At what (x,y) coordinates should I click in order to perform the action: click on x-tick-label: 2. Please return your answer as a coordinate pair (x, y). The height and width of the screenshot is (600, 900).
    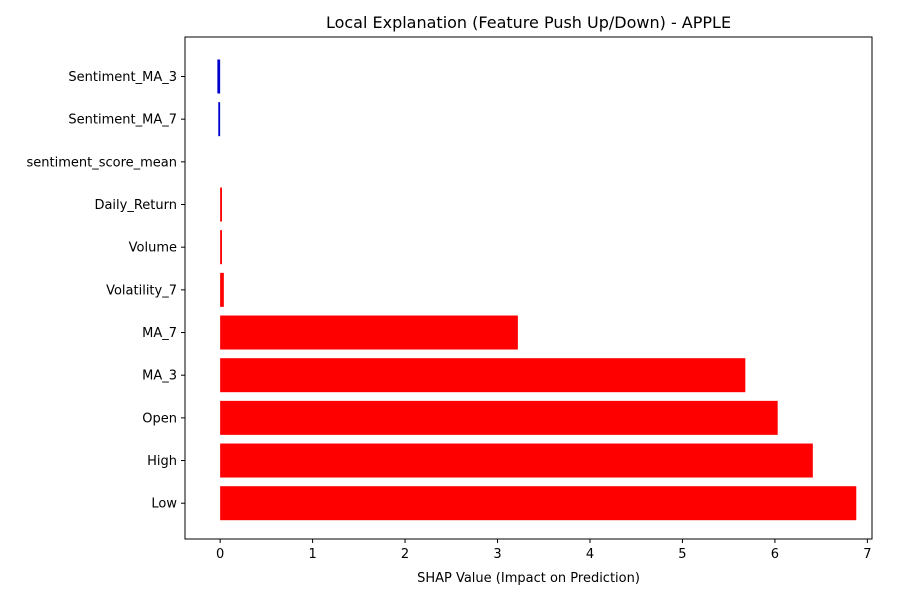
    Looking at the image, I should click on (405, 554).